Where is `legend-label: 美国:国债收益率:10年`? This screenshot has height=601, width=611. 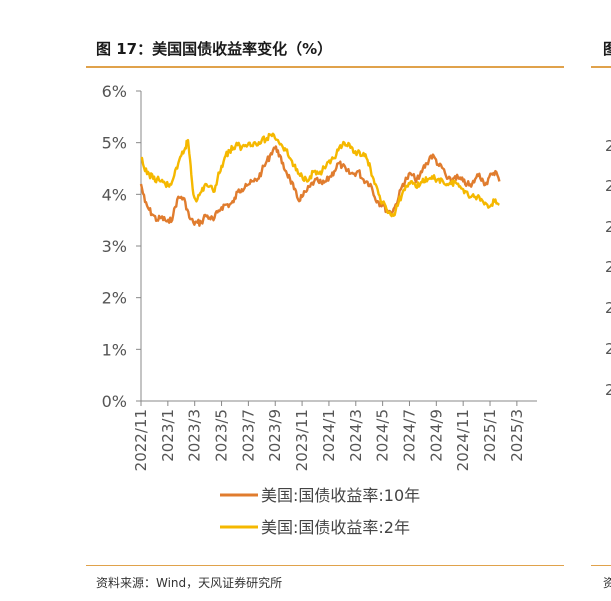
legend-label: 美国:国债收益率:10年 is located at coordinates (340, 495).